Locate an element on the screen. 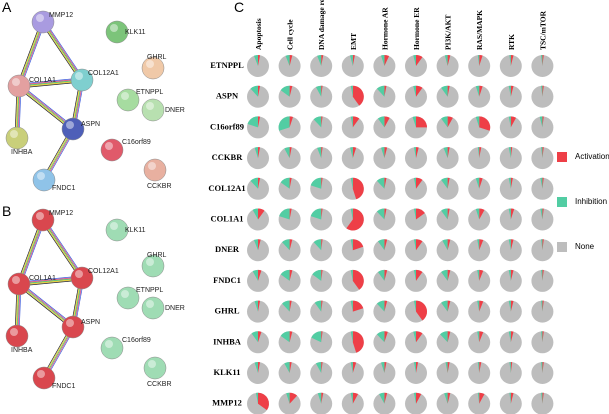  node-label: FNDC1 is located at coordinates (63, 386).